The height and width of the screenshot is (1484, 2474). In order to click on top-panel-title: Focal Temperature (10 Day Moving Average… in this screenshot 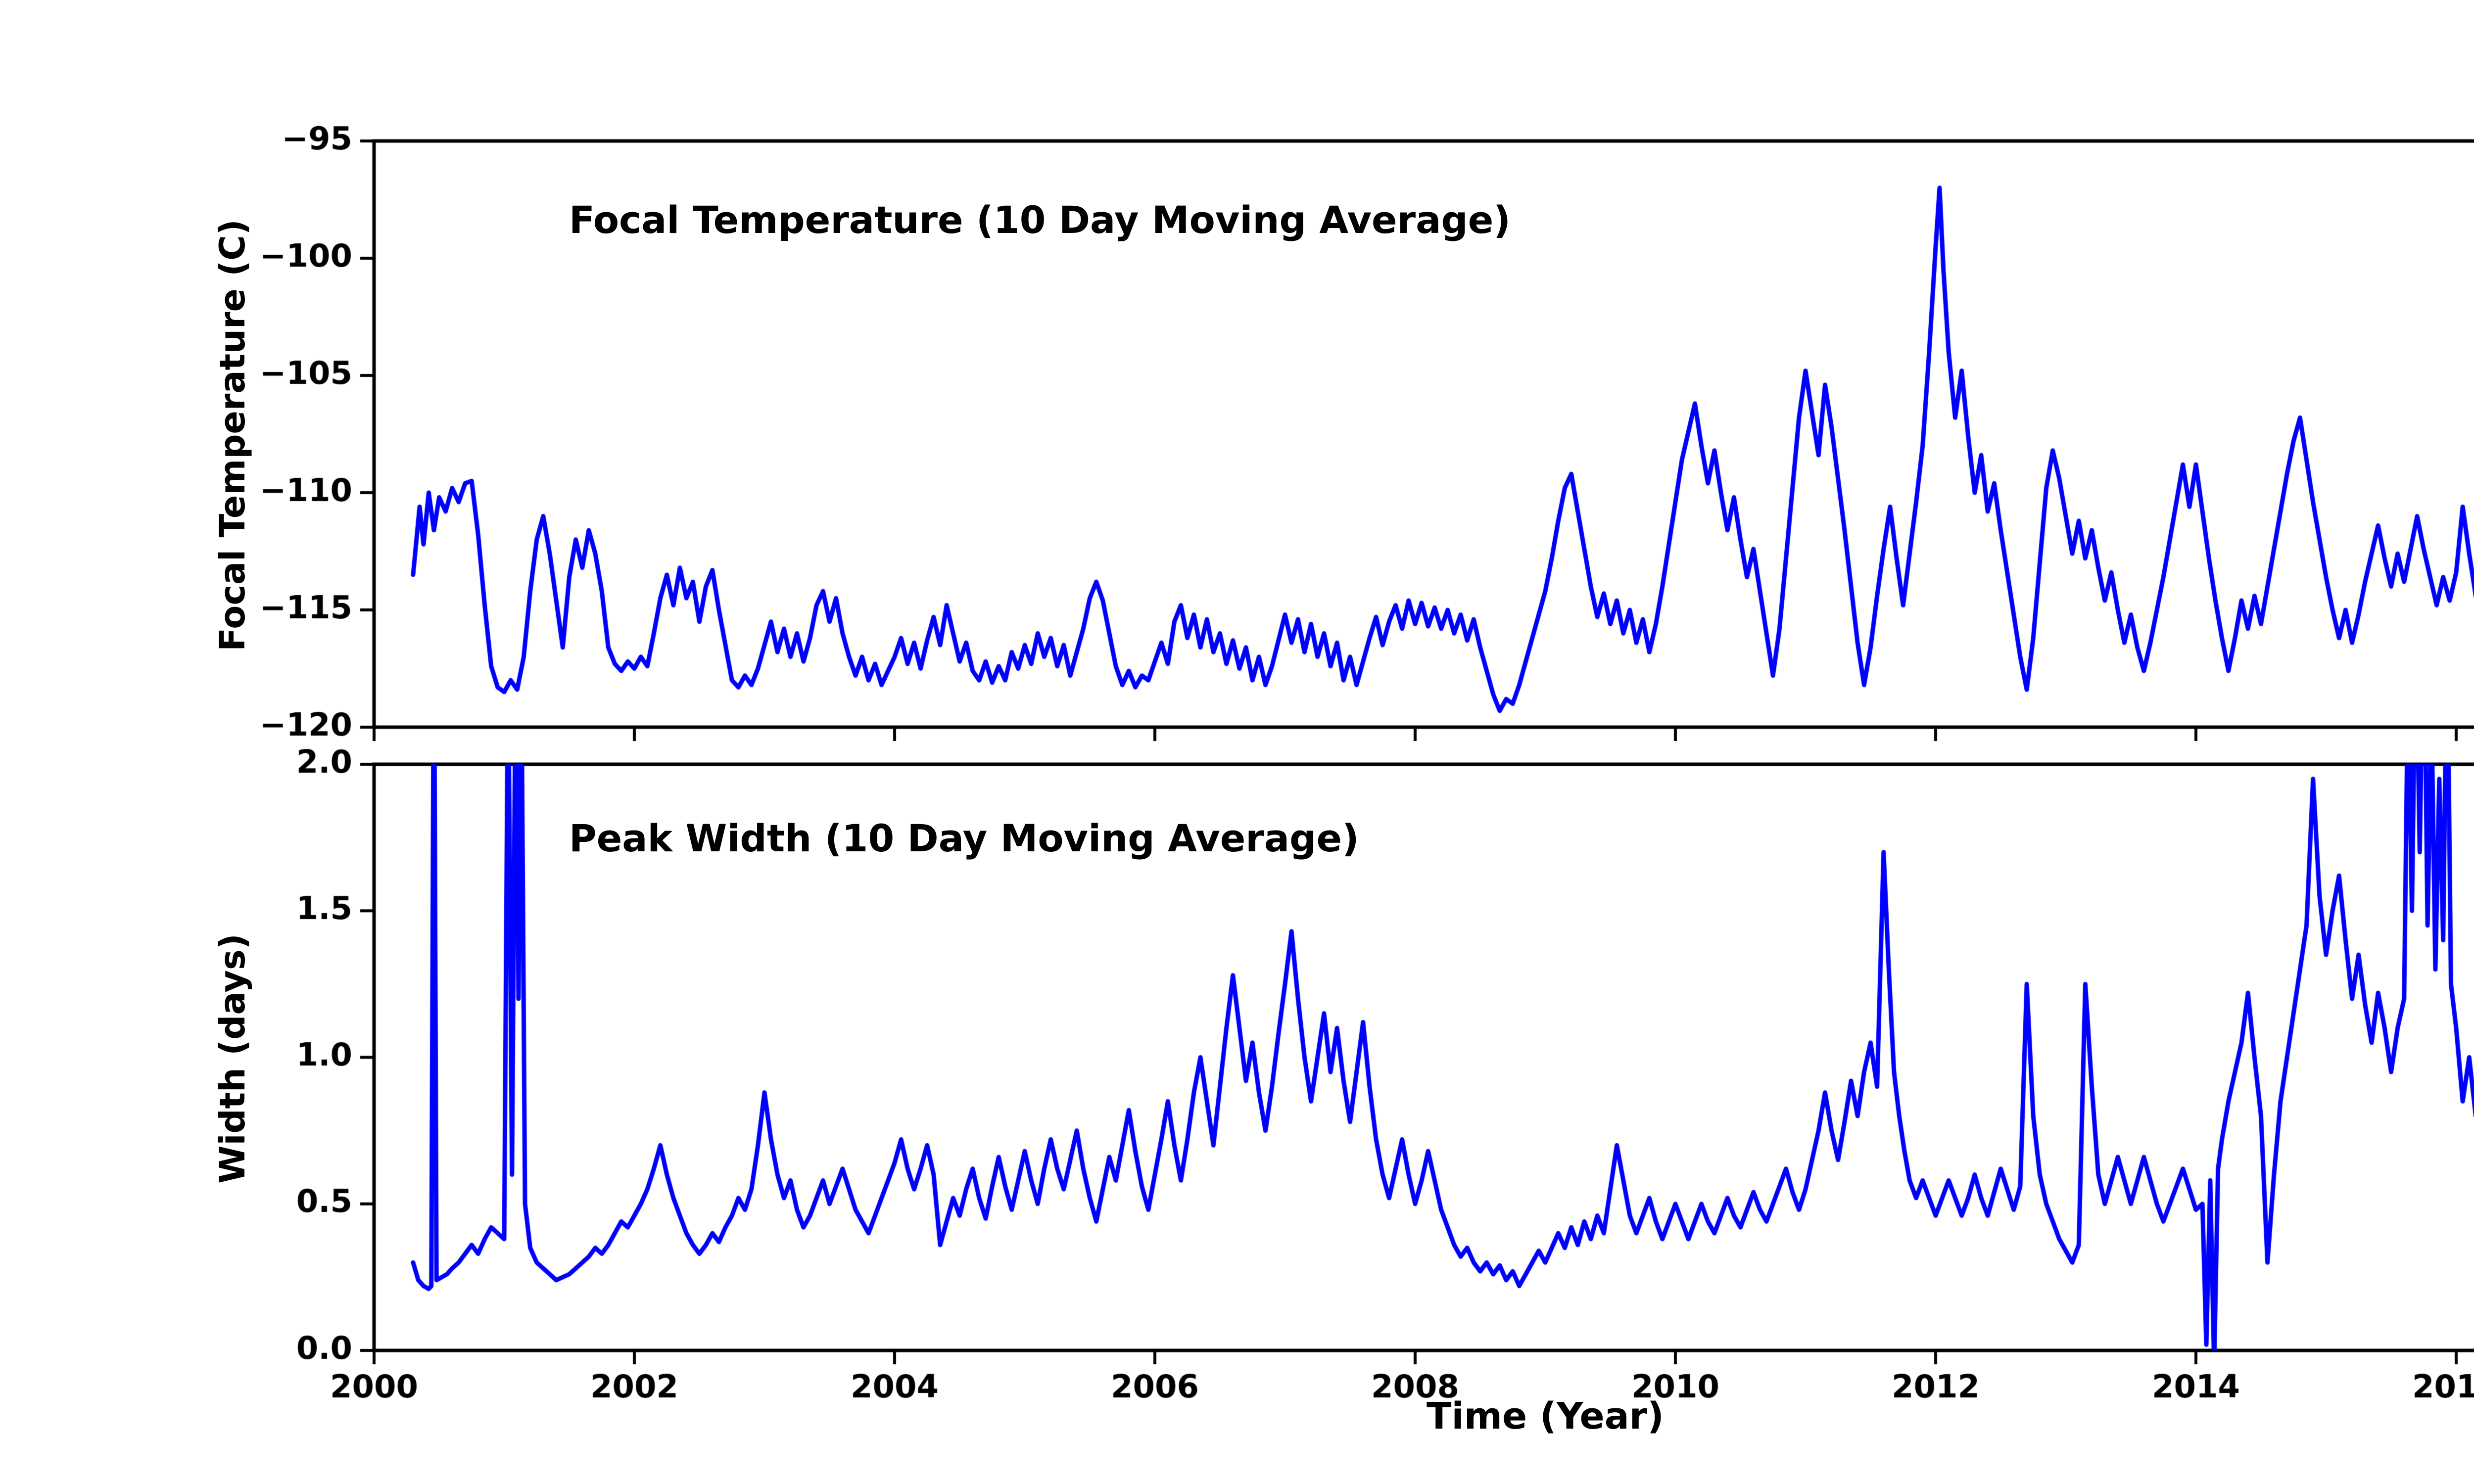, I will do `click(1040, 220)`.